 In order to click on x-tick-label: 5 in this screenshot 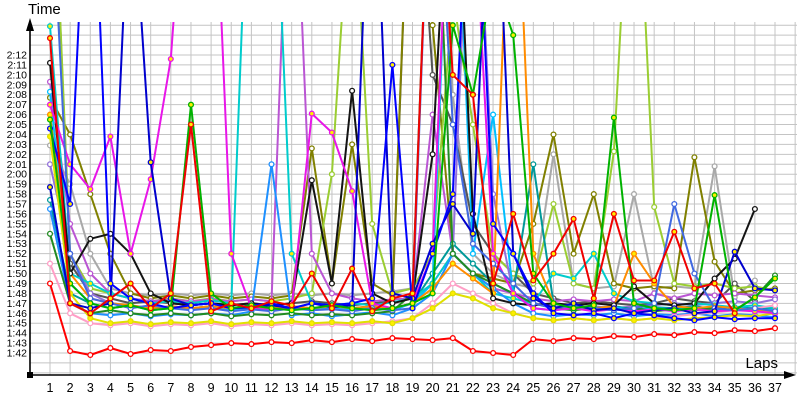, I will do `click(130, 388)`.